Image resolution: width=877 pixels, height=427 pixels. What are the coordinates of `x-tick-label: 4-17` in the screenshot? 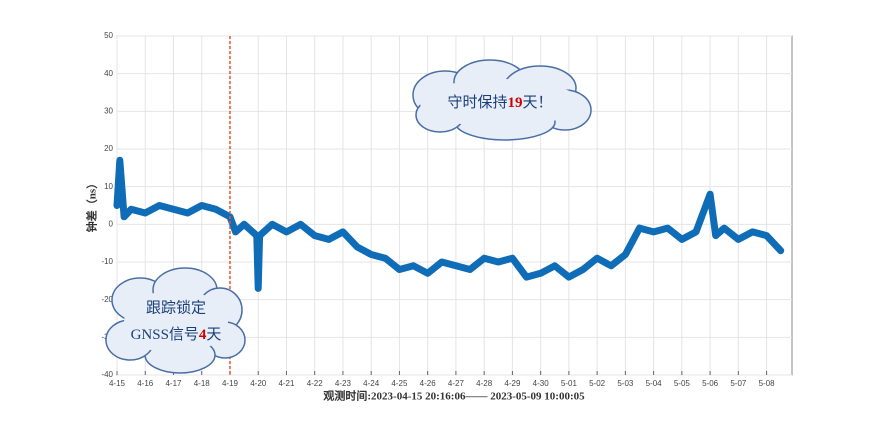 It's located at (173, 383).